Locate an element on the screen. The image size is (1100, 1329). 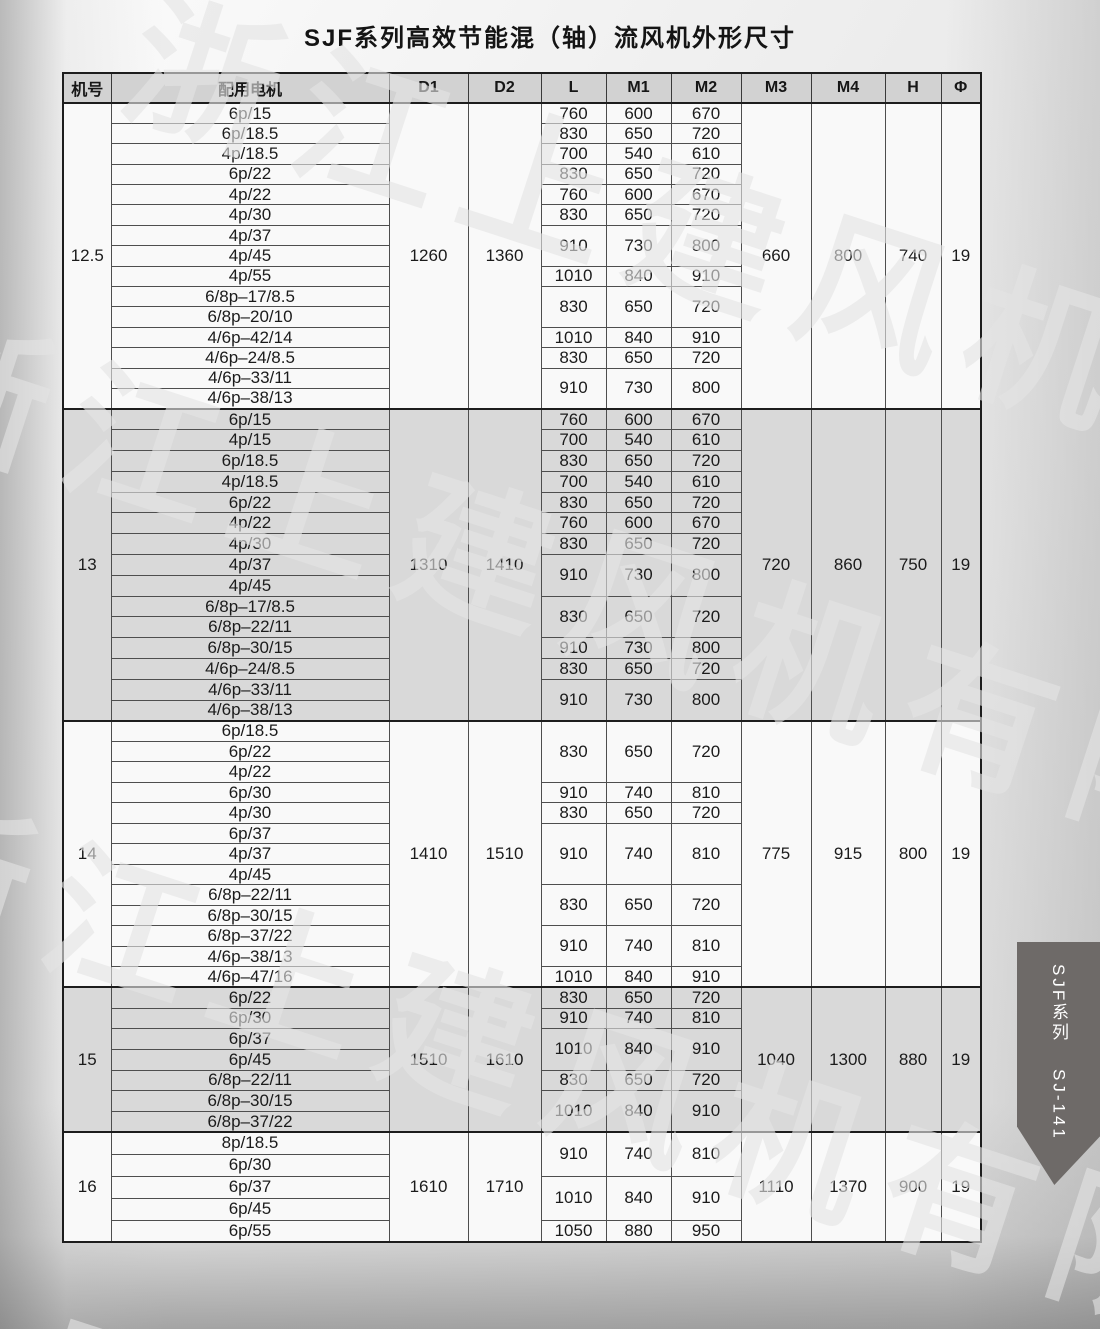
table-row: 6/8p–37/22 is located at coordinates (522, 1121).